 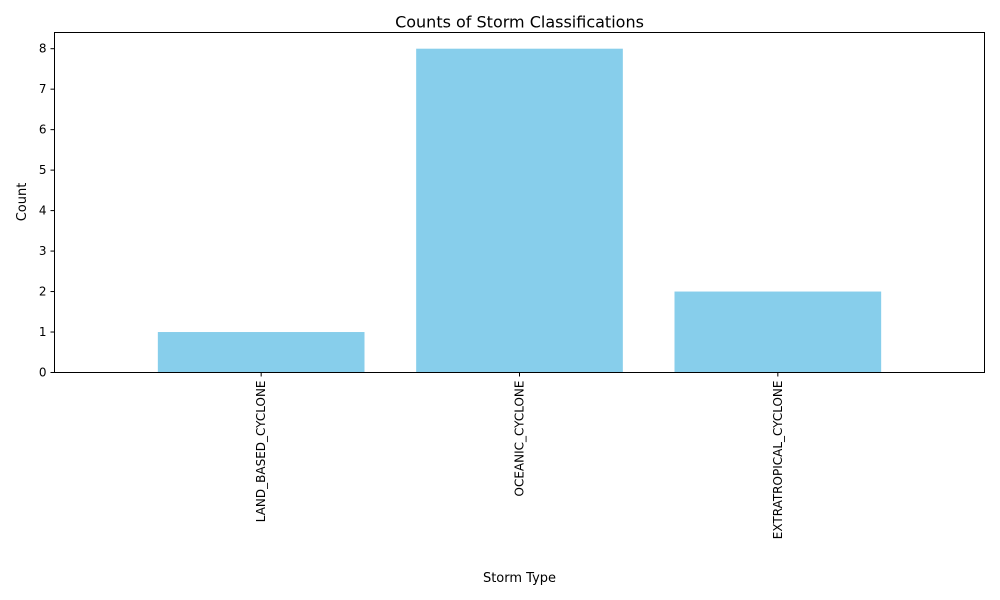 What do you see at coordinates (43, 373) in the screenshot?
I see `y-tick-label: 0` at bounding box center [43, 373].